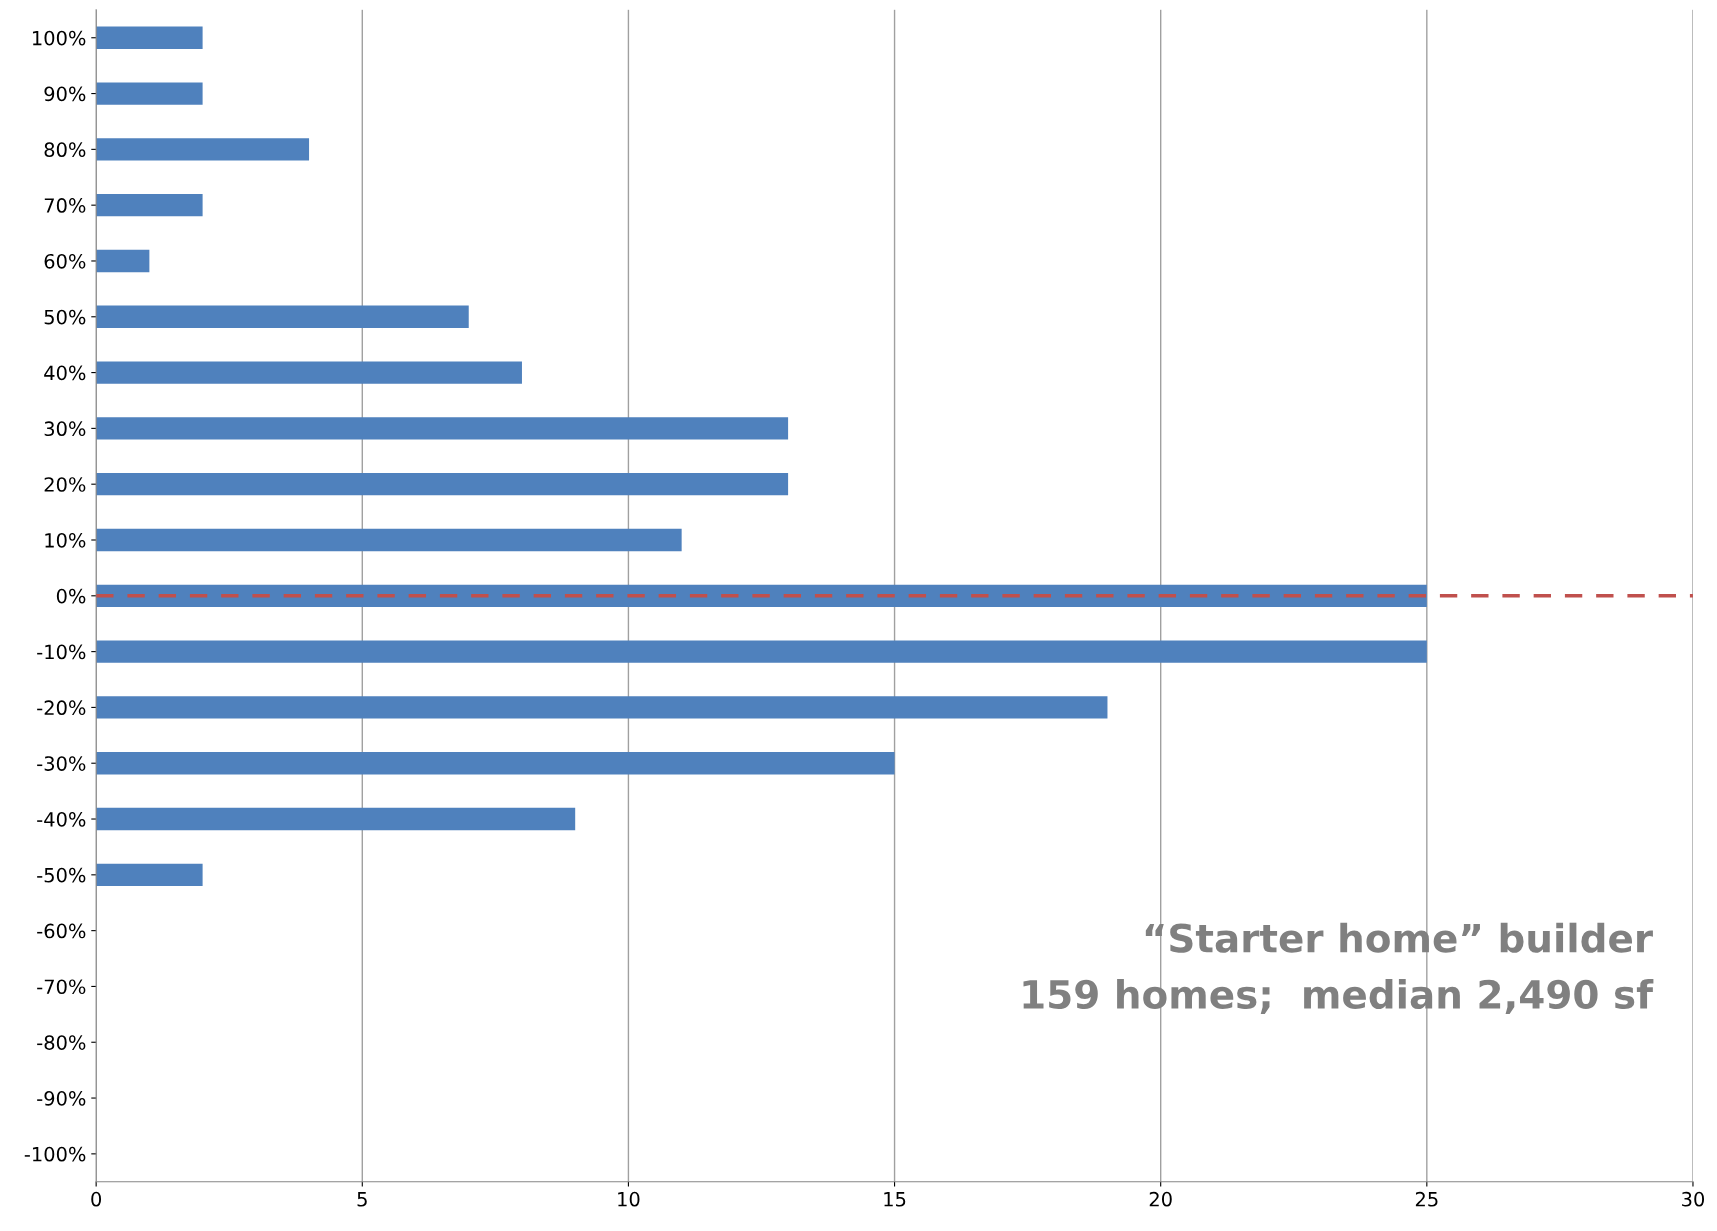 Image resolution: width=1717 pixels, height=1231 pixels. I want to click on y-tick-label: -90%, so click(61, 1098).